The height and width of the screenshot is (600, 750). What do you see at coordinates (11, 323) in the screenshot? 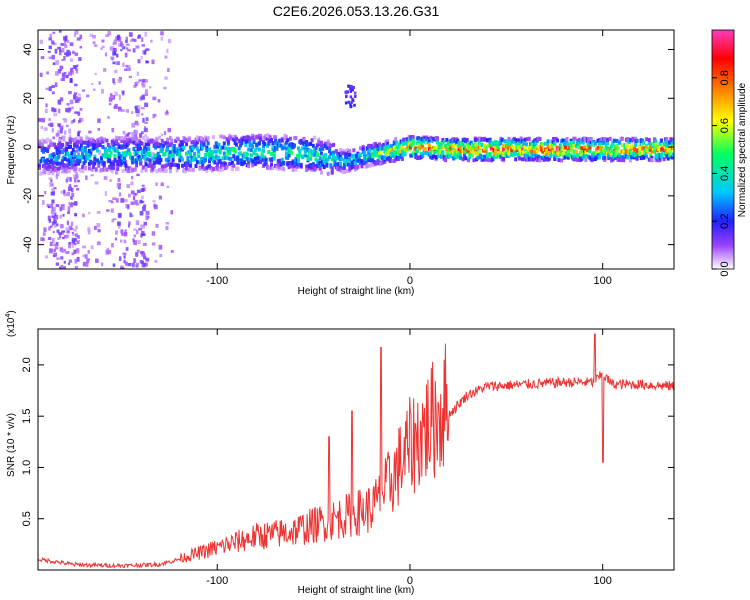
I see `snr-multiplier-label: (x104)` at bounding box center [11, 323].